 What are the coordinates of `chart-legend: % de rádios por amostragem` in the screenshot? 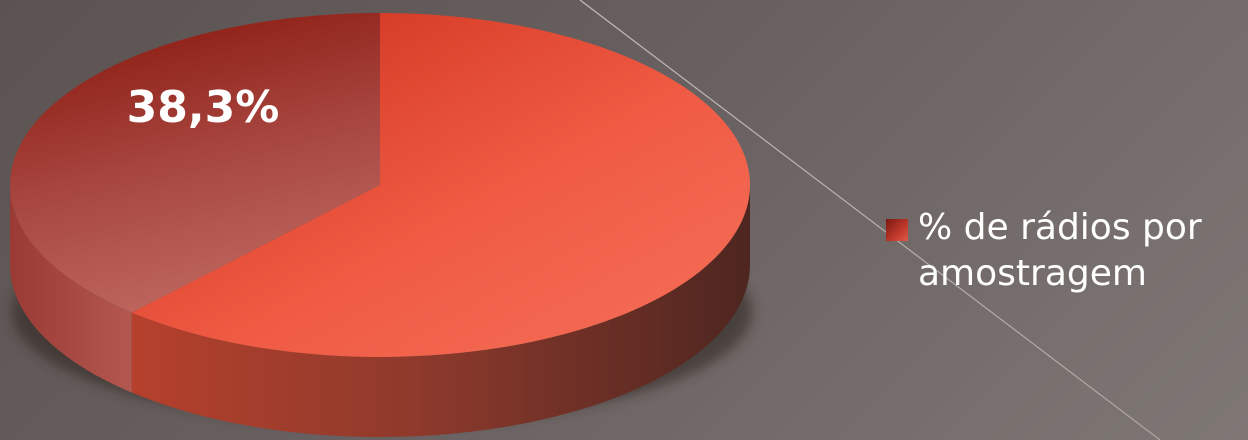 It's located at (1067, 251).